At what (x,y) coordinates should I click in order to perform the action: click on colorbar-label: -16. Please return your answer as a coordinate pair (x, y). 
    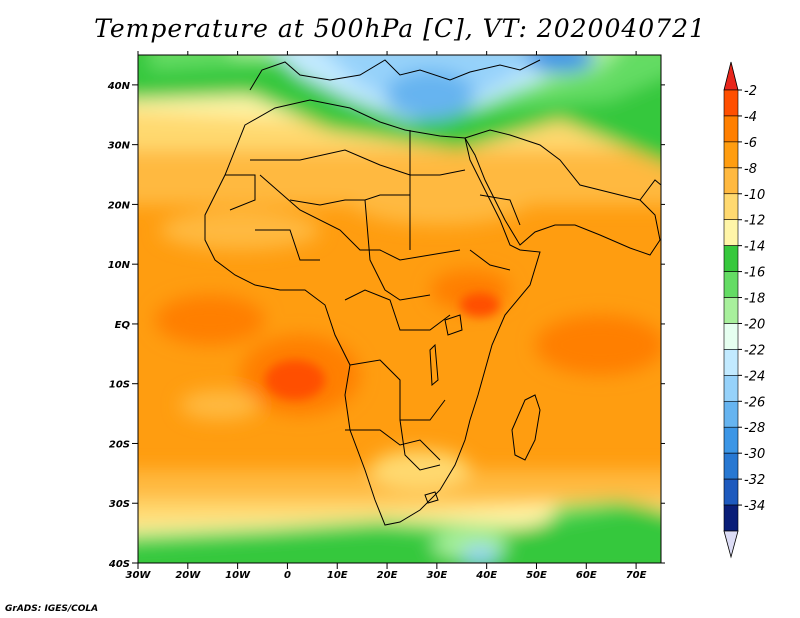
    Looking at the image, I should click on (754, 273).